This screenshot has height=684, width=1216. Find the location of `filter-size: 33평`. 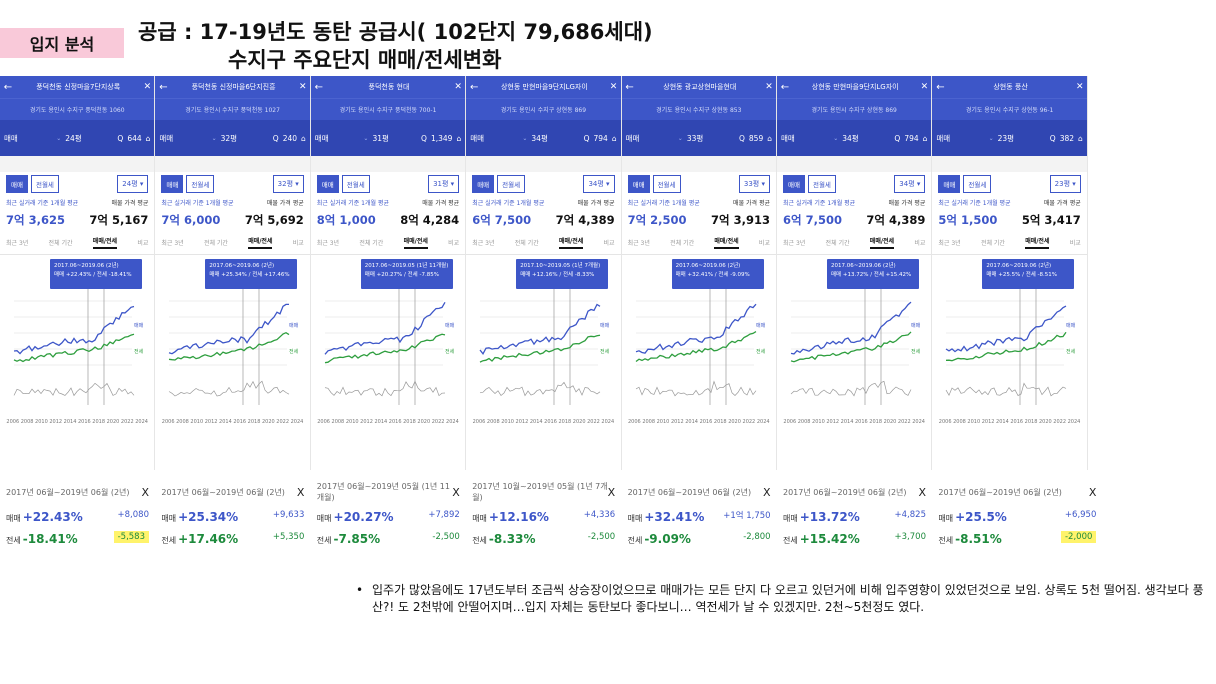

filter-size: 33평 is located at coordinates (695, 138).